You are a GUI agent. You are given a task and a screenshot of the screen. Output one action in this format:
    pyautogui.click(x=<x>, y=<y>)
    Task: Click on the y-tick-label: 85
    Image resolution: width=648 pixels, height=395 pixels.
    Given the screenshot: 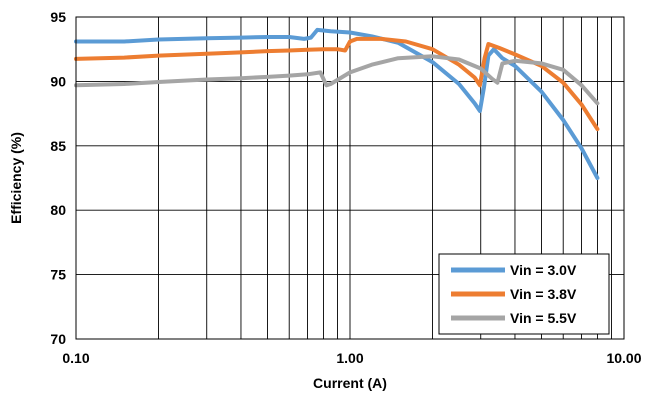 What is the action you would take?
    pyautogui.click(x=58, y=146)
    